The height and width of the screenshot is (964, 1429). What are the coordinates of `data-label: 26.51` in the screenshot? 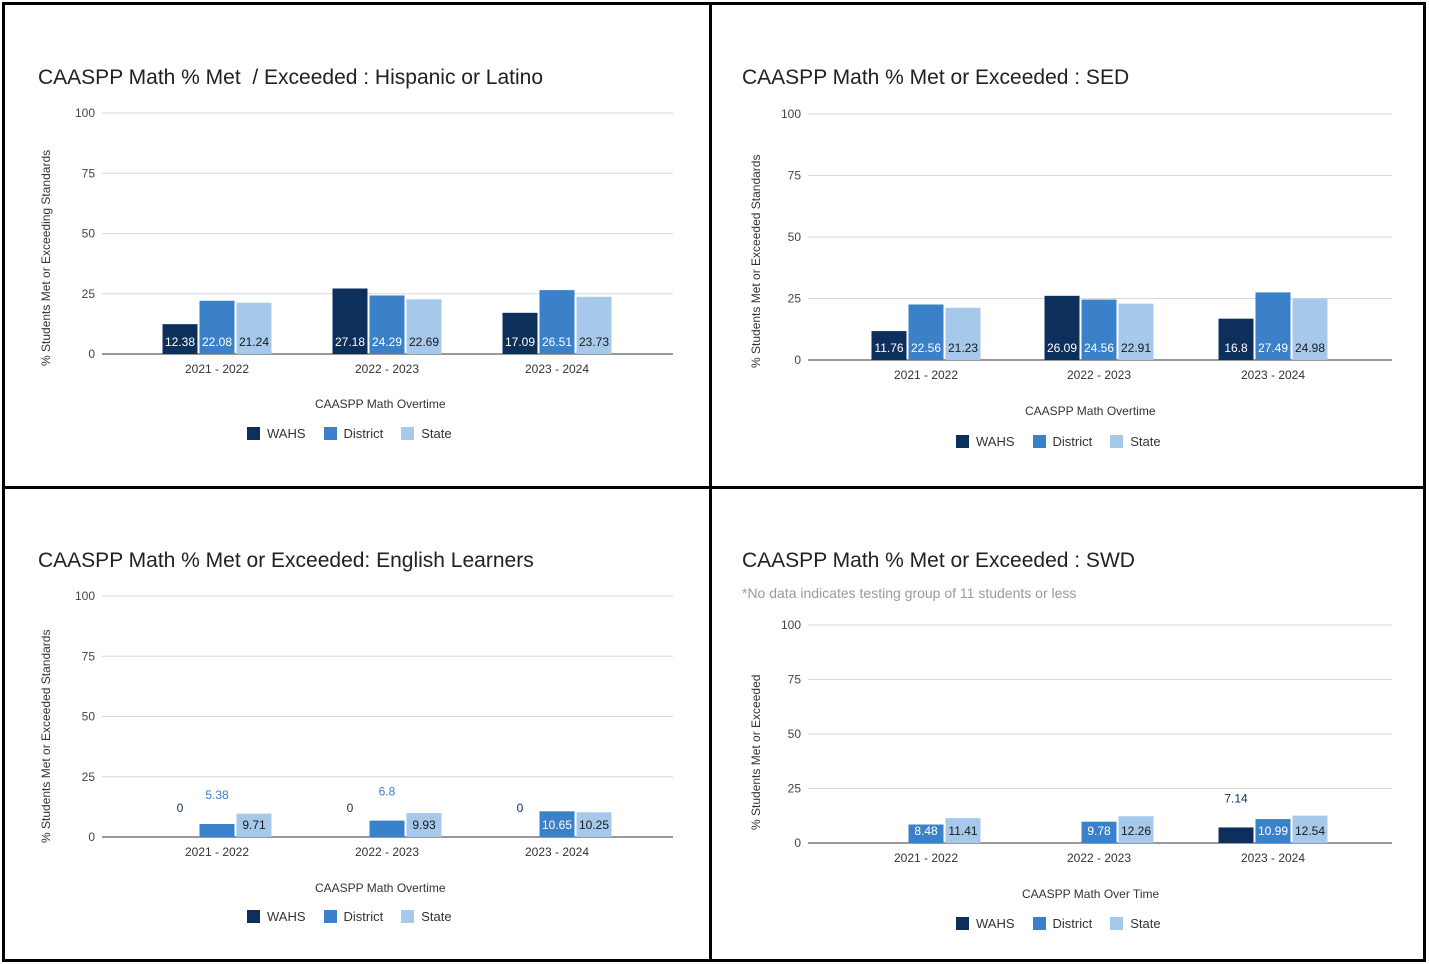 It's located at (557, 342).